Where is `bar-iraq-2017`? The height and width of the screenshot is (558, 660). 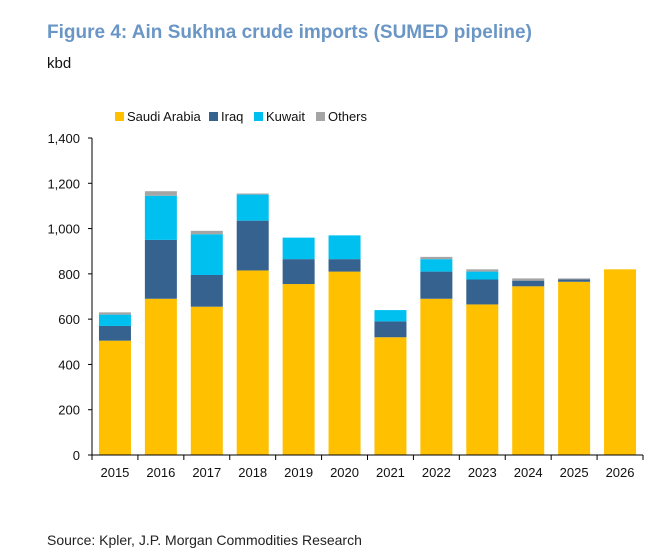
bar-iraq-2017 is located at coordinates (206, 290).